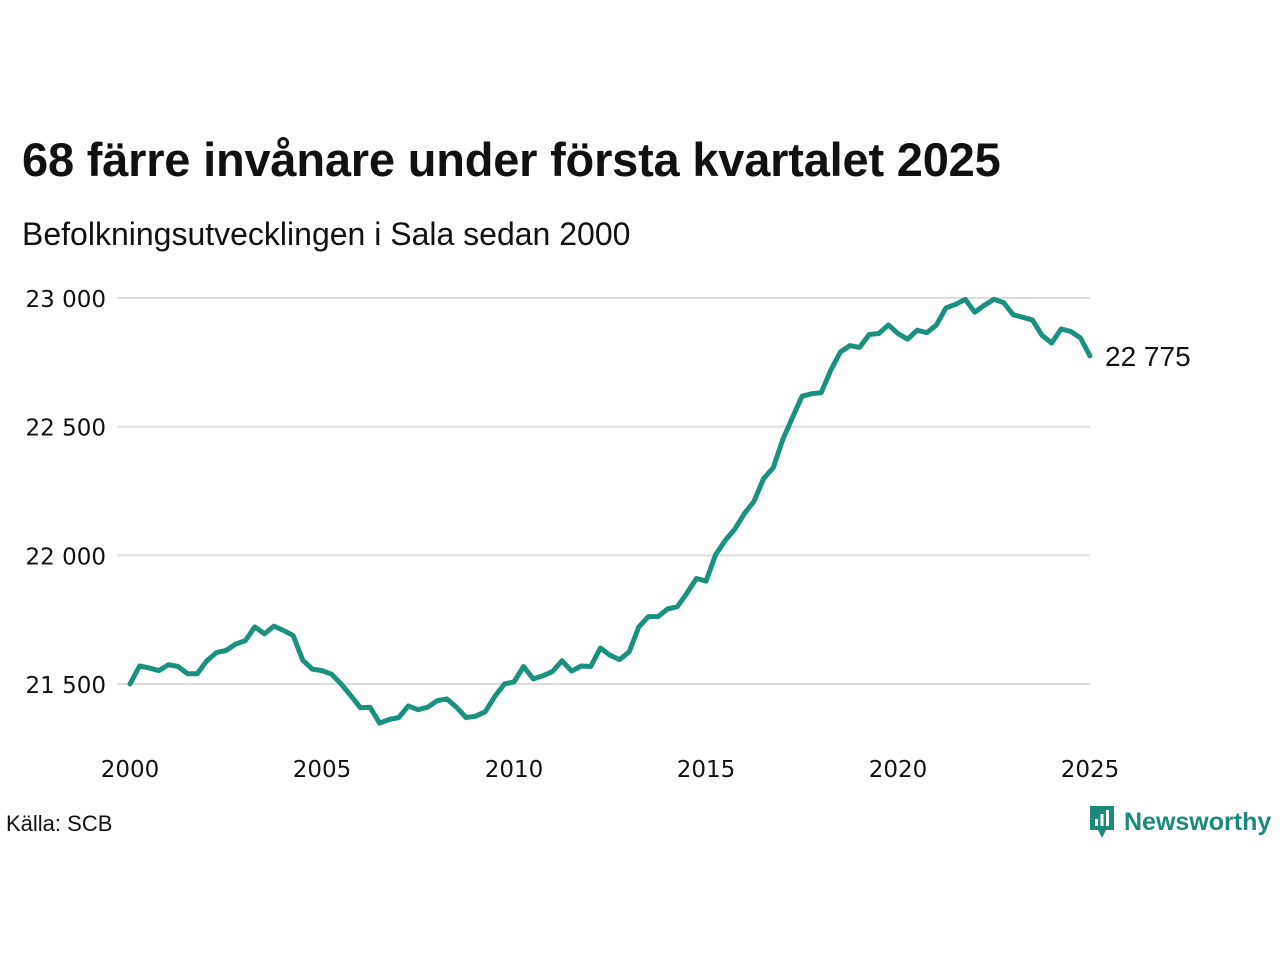  What do you see at coordinates (514, 770) in the screenshot?
I see `x-tick-label: 2010` at bounding box center [514, 770].